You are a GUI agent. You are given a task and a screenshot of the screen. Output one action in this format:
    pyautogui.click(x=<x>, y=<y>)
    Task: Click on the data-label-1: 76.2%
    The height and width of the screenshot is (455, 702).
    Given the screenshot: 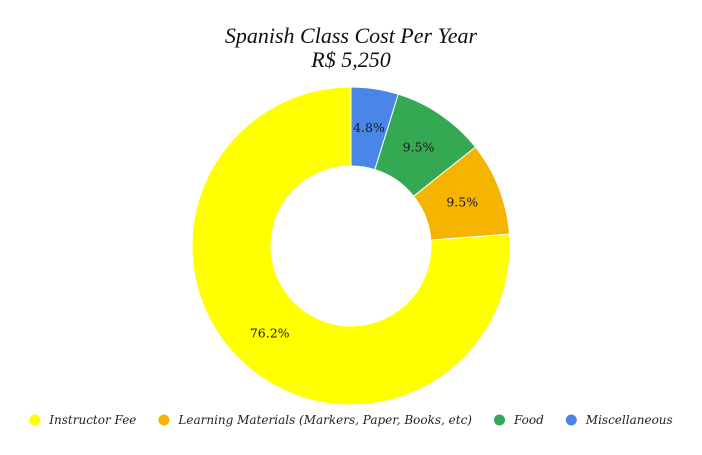 What is the action you would take?
    pyautogui.click(x=270, y=333)
    